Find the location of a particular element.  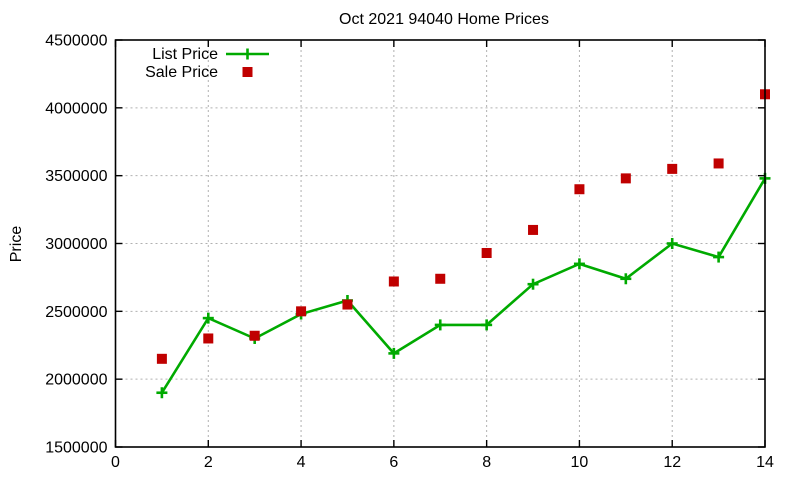

x-tick-label: 14 is located at coordinates (765, 462).